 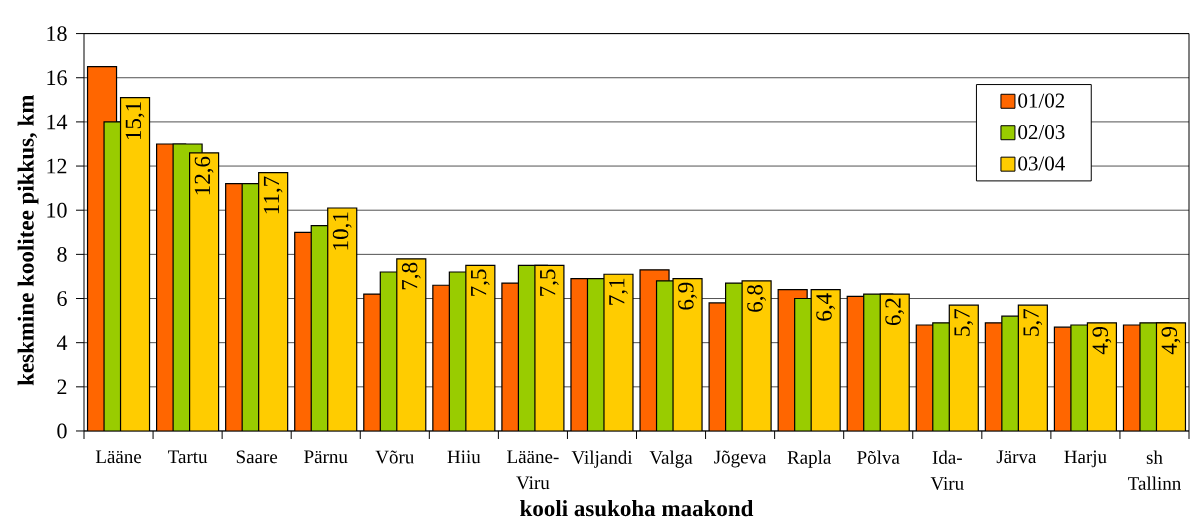 What do you see at coordinates (62, 342) in the screenshot?
I see `y-tick-label: 4` at bounding box center [62, 342].